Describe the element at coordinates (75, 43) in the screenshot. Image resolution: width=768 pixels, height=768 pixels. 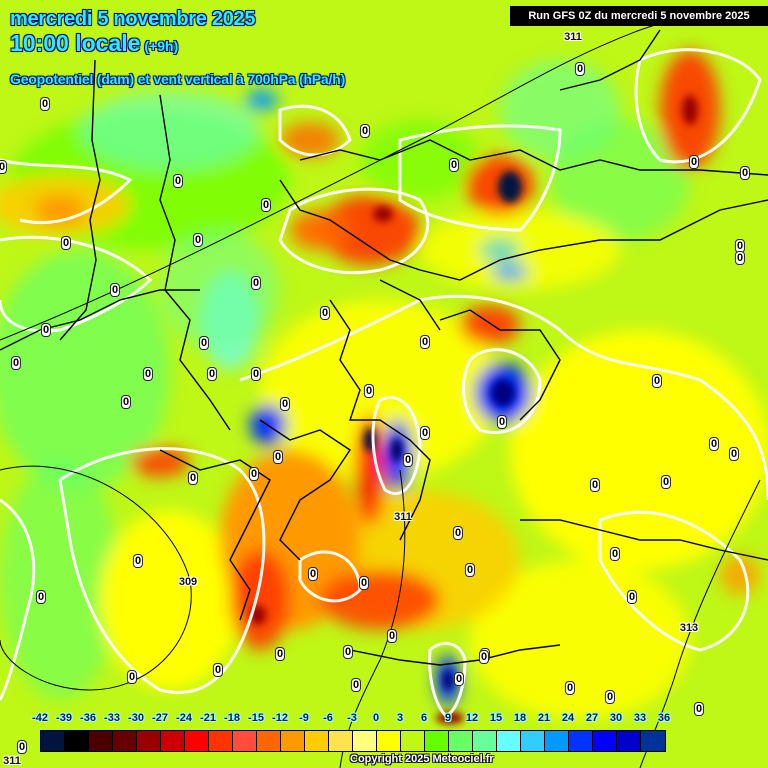
I see `forecast-time-label: 10:00 locale` at that location.